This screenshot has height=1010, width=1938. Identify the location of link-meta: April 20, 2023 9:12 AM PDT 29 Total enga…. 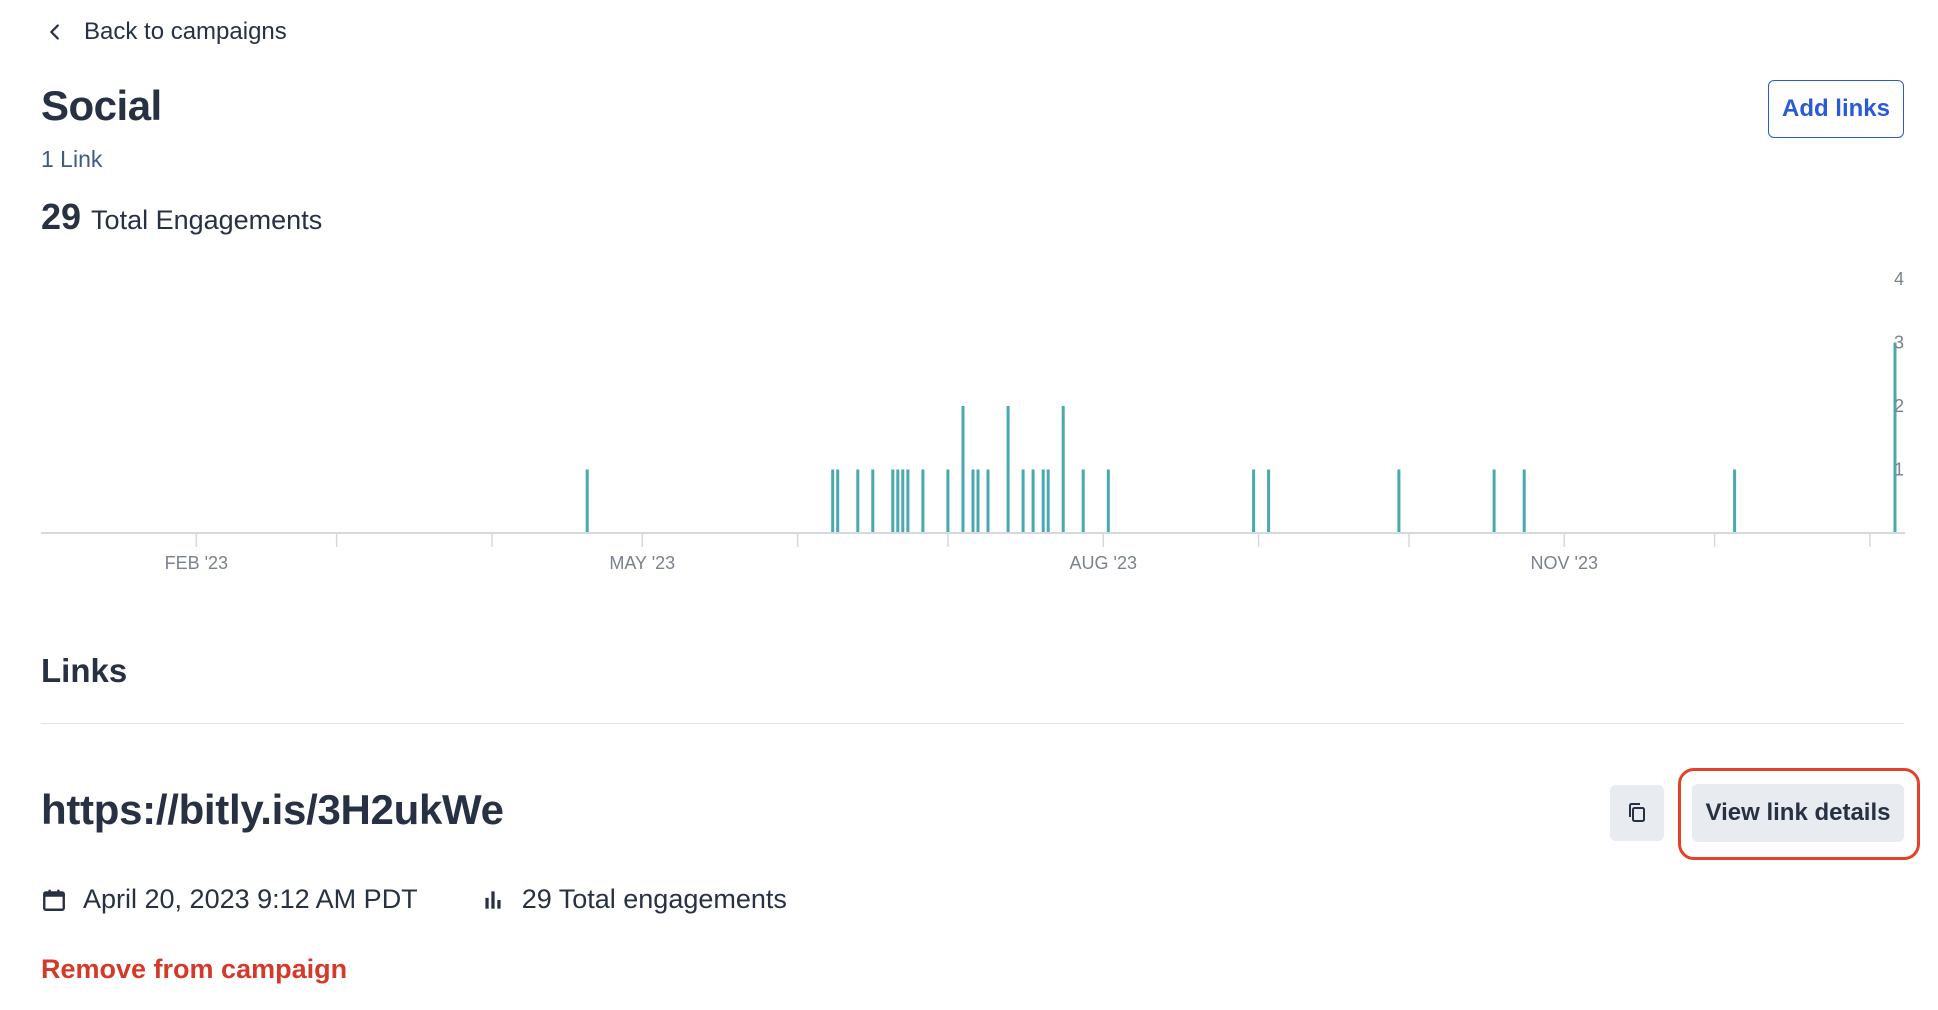
(414, 899).